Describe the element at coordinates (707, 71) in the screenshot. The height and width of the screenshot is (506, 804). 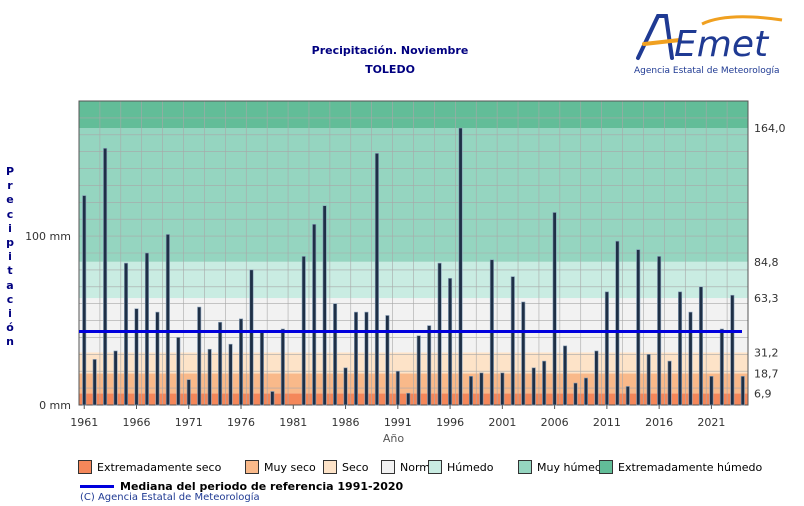
I see `aemet-tagline: Agencia Estatal de Meteorología` at that location.